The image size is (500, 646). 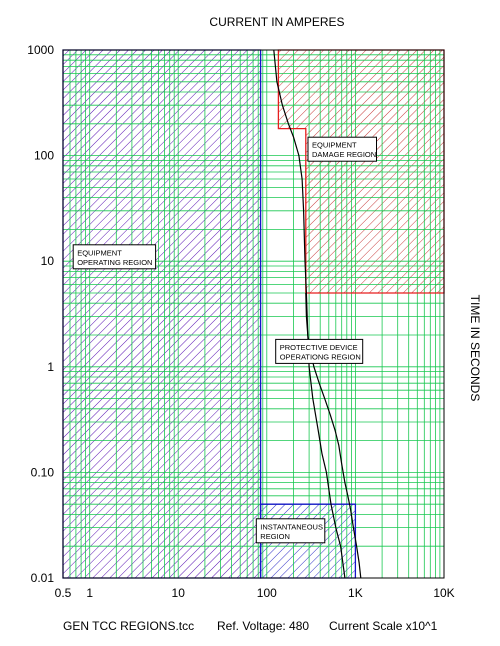 I want to click on y-tick-label: 1000, so click(x=40, y=50).